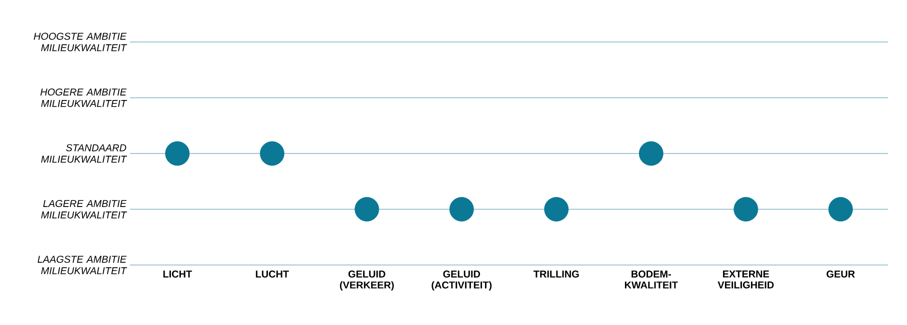 This screenshot has width=907, height=325. I want to click on x-tick-label: GELUID (VERKEER), so click(367, 280).